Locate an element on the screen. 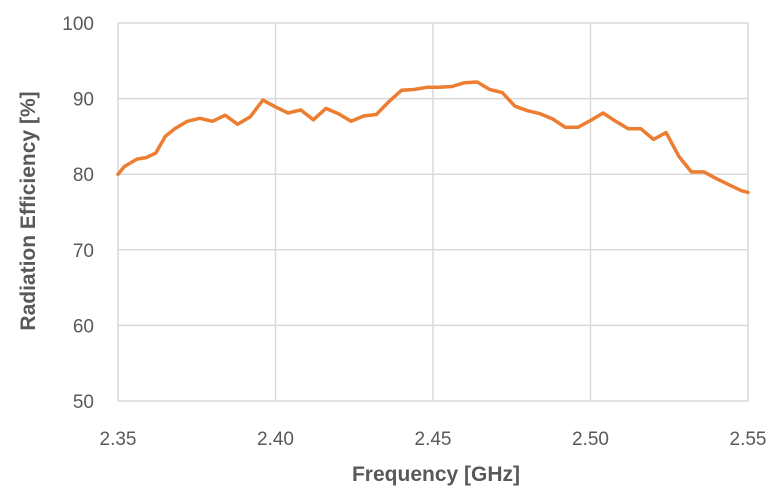  y-tick-label: 50 is located at coordinates (83, 402).